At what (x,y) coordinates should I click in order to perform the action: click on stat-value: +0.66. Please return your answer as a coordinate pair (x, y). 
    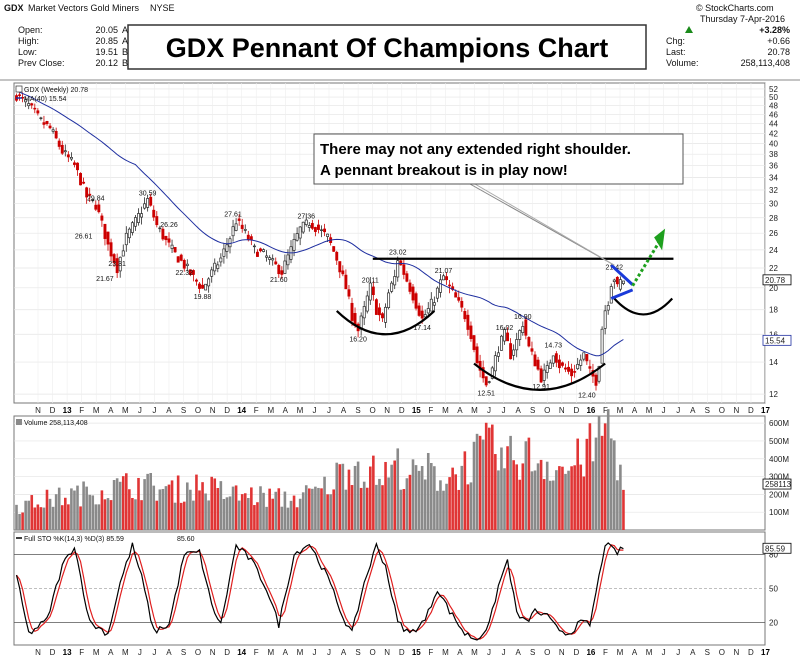
    Looking at the image, I should click on (778, 41).